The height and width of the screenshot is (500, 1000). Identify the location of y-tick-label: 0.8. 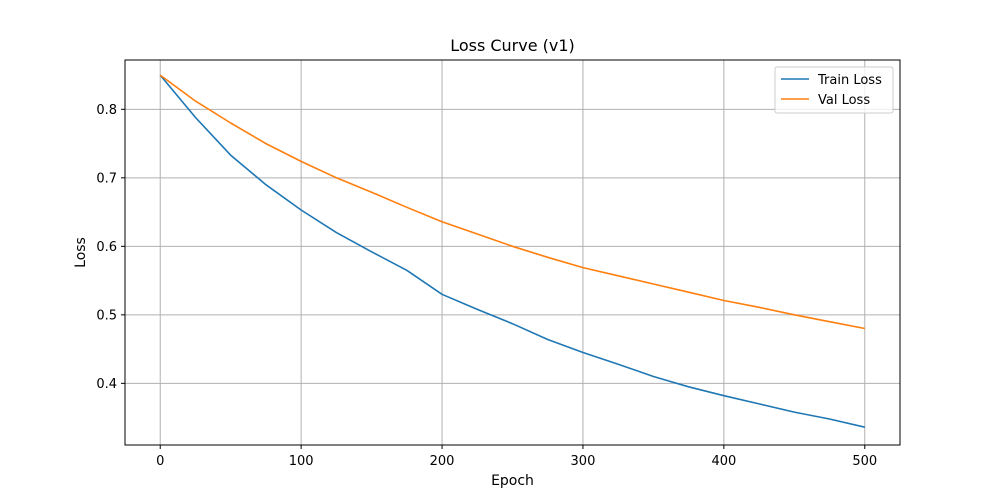
(106, 110).